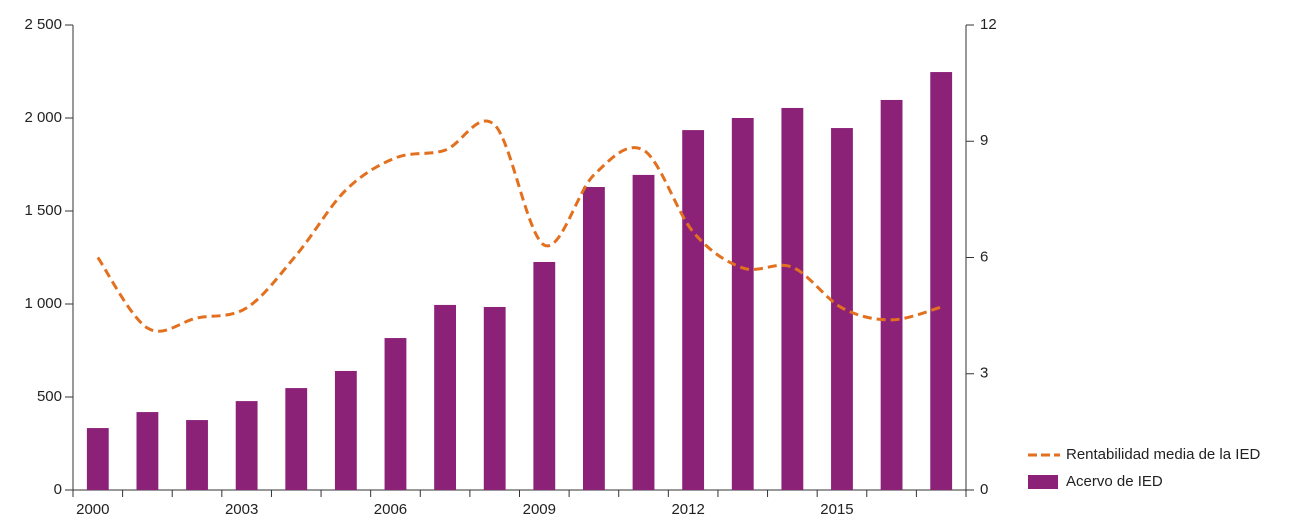 Image resolution: width=1293 pixels, height=520 pixels. What do you see at coordinates (984, 256) in the screenshot?
I see `y2-tick-label: 6` at bounding box center [984, 256].